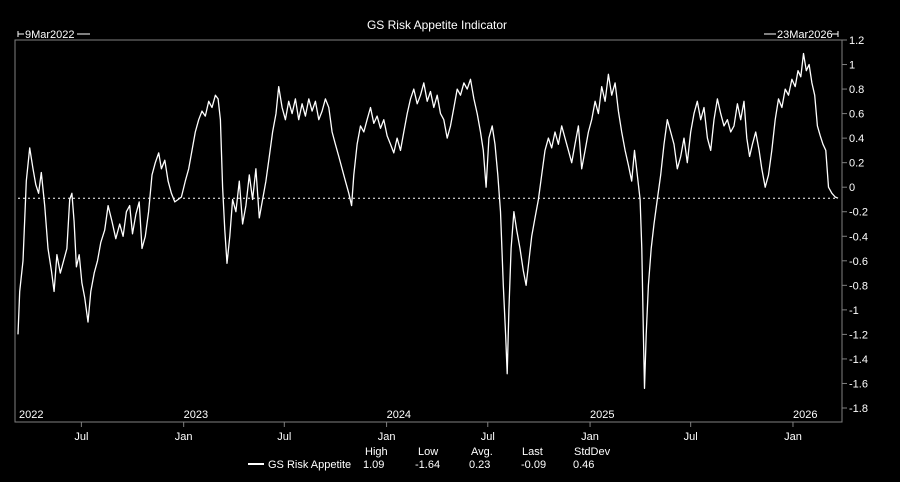 The width and height of the screenshot is (900, 482). Describe the element at coordinates (479, 465) in the screenshot. I see `stats-value-avg: 0.23` at that location.